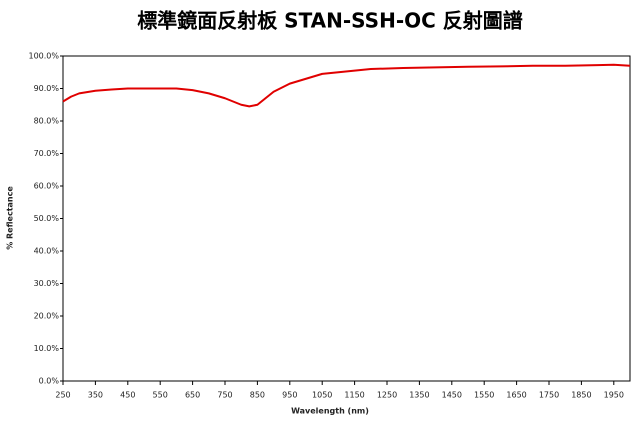 The image size is (640, 426). I want to click on x-tick-label: 1350, so click(419, 395).